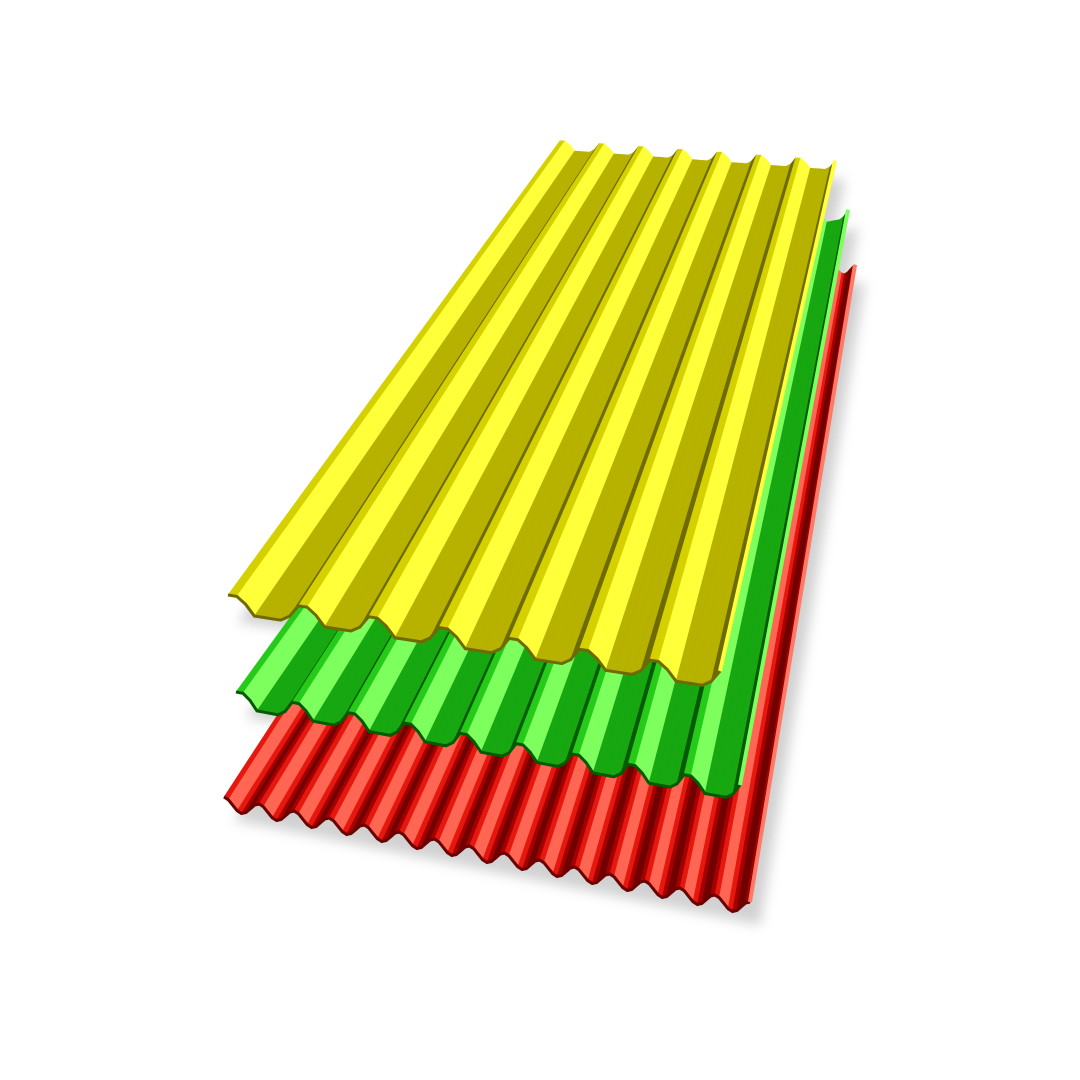 This screenshot has height=1080, width=1080. I want to click on yellow-sheet-side-edge, so click(777, 416).